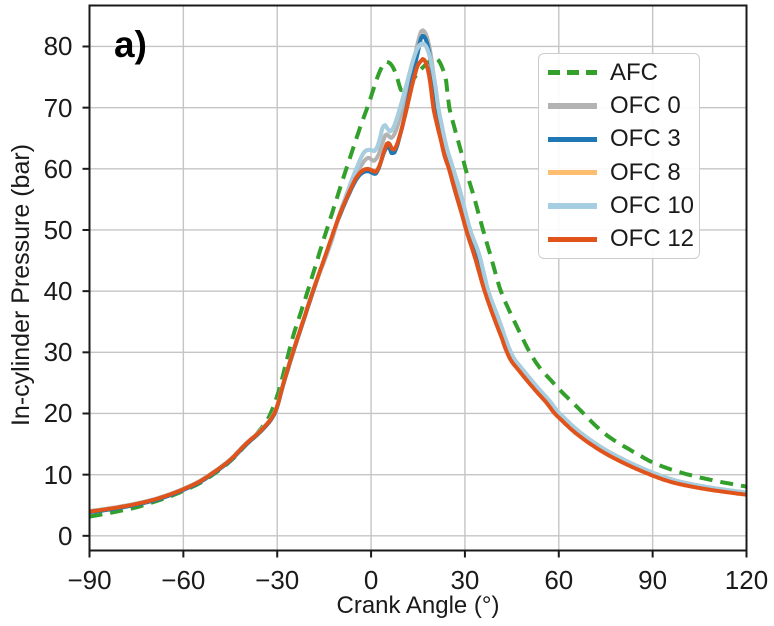 This screenshot has width=774, height=626. I want to click on x-axis-label: Crank Angle (°), so click(418, 605).